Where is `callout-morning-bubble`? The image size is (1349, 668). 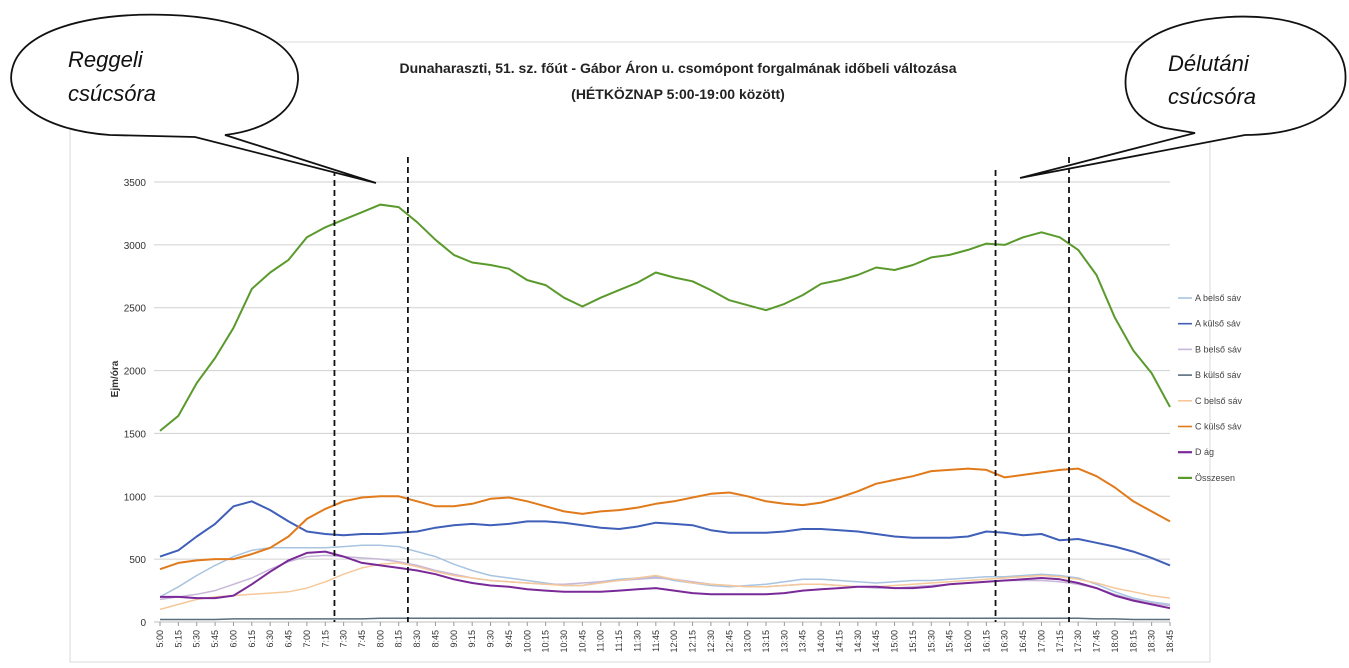
callout-morning-bubble is located at coordinates (193, 98).